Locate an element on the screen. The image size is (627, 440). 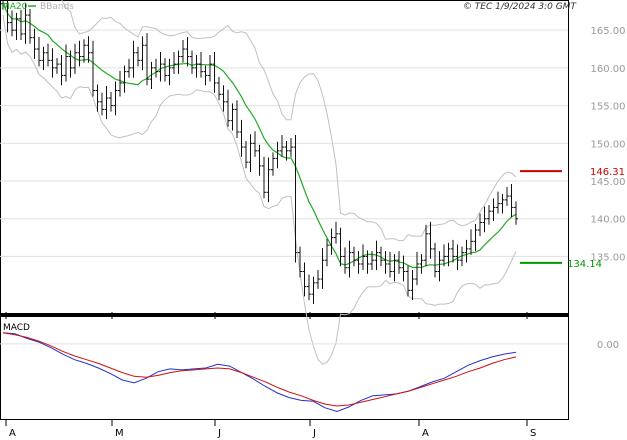
macd-y-tick-label: 0.00 is located at coordinates (608, 345).